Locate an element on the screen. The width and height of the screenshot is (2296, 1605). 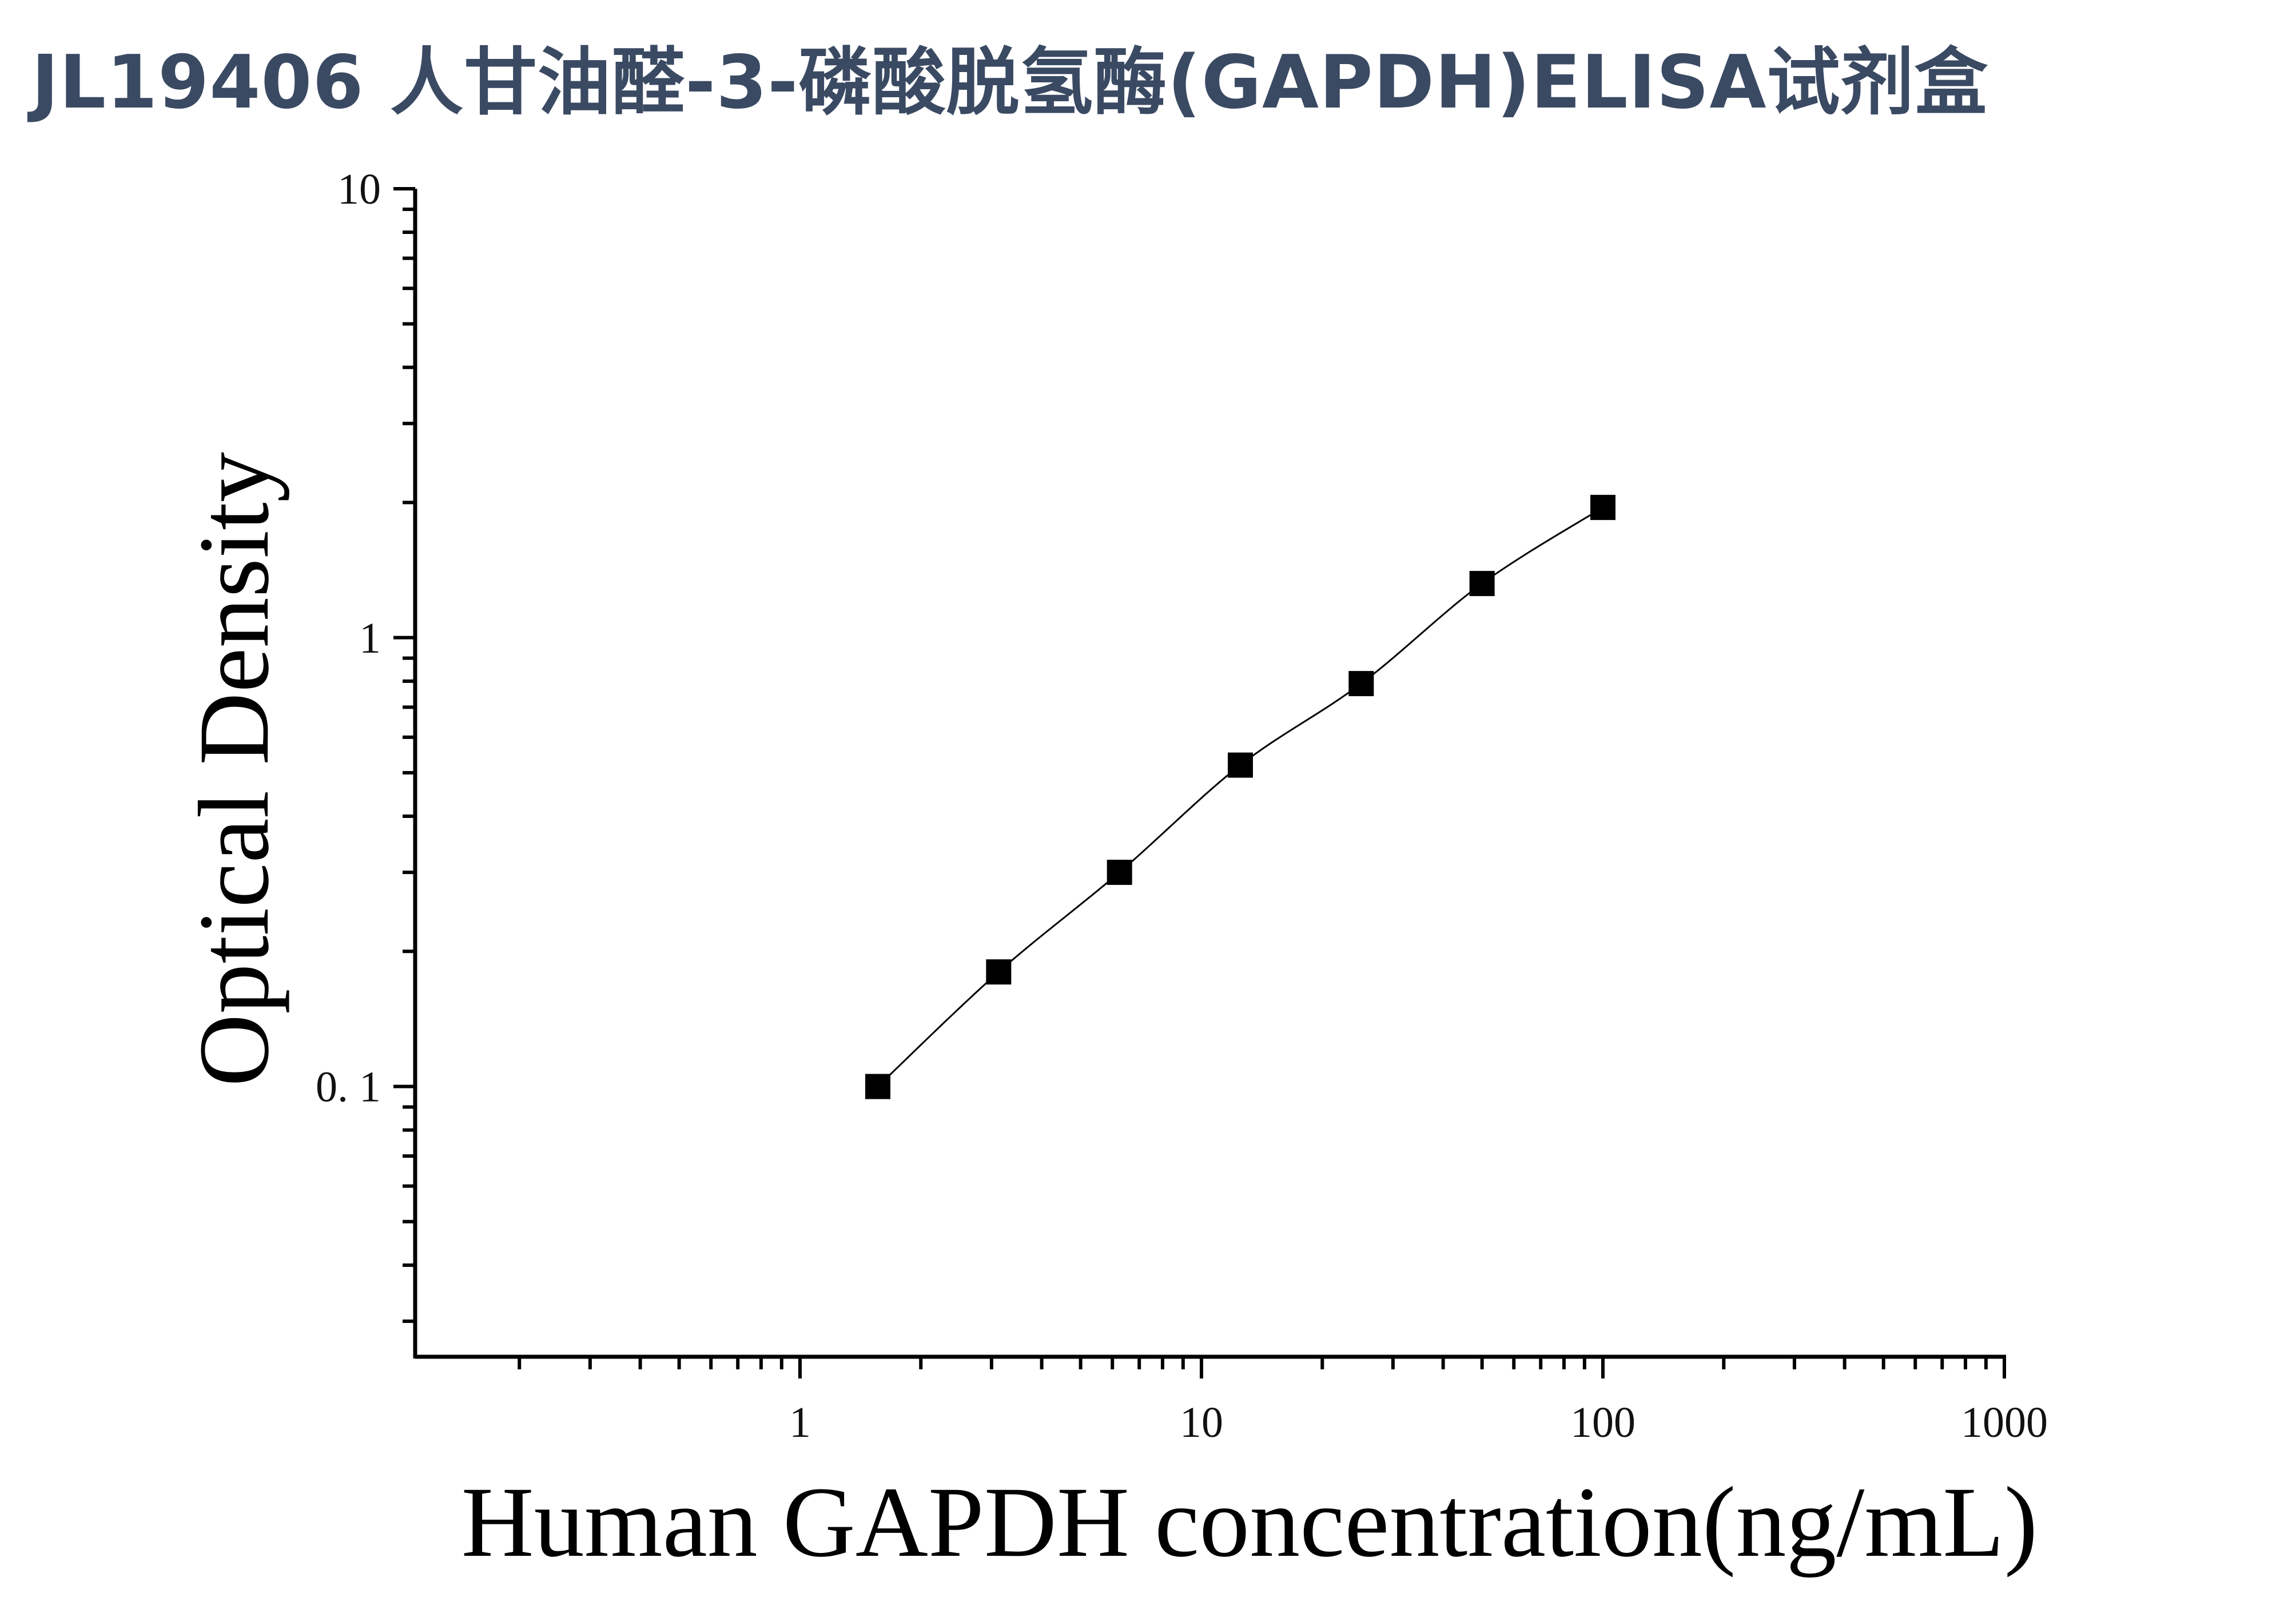
x-tick-label: 1 is located at coordinates (800, 1423).